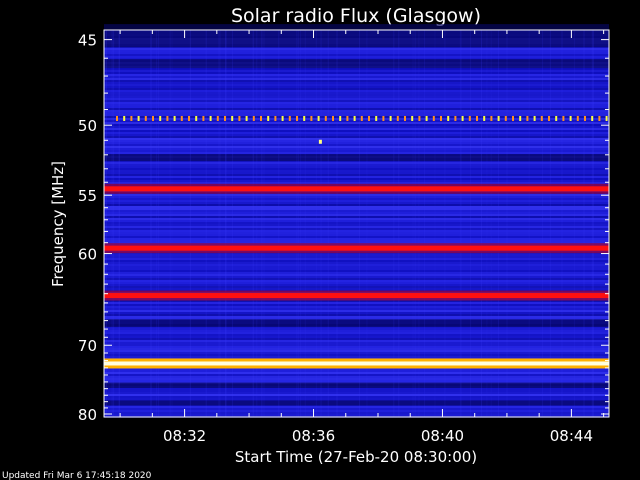 The width and height of the screenshot is (640, 480). I want to click on y-tick-label: 70, so click(87, 346).